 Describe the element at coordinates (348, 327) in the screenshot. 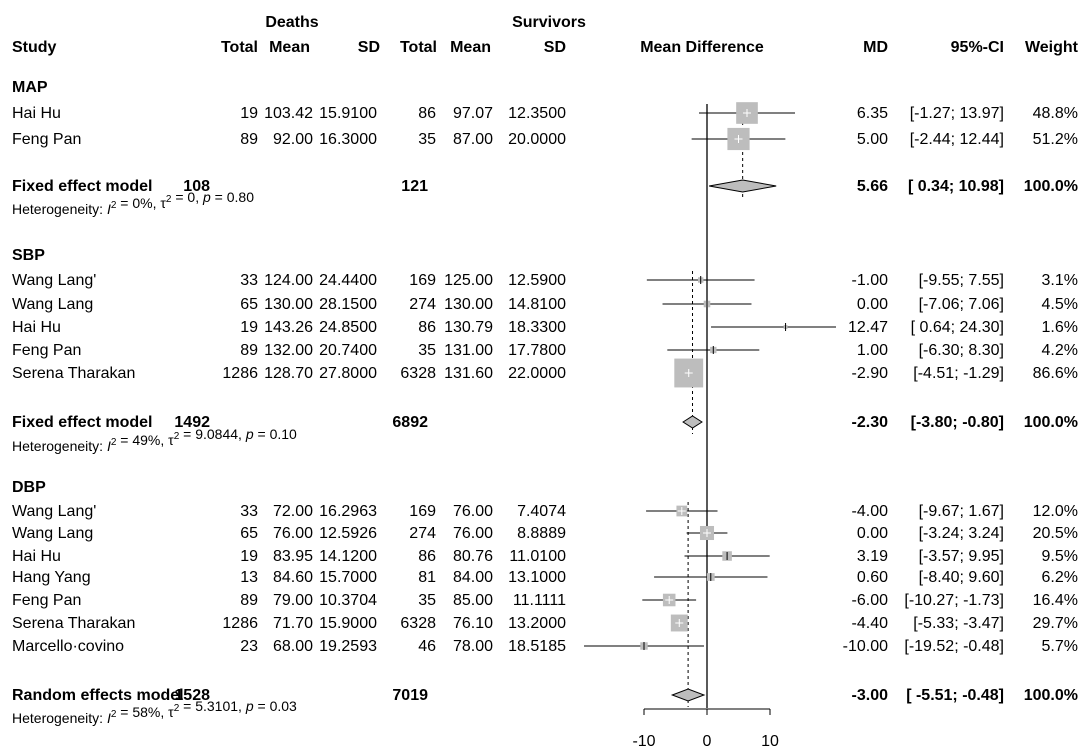

I see `deaths-sd: 24.8500` at that location.